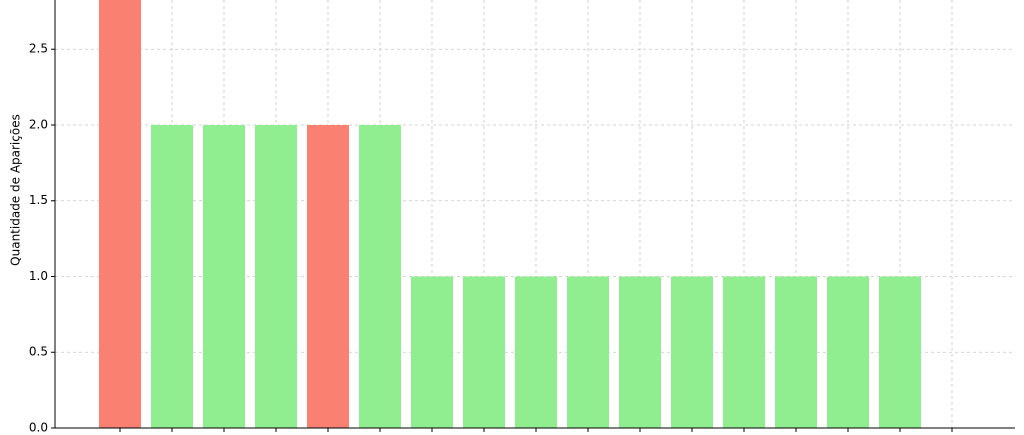 The height and width of the screenshot is (435, 1024). Describe the element at coordinates (38, 428) in the screenshot. I see `y-tick-label: 0.0` at that location.